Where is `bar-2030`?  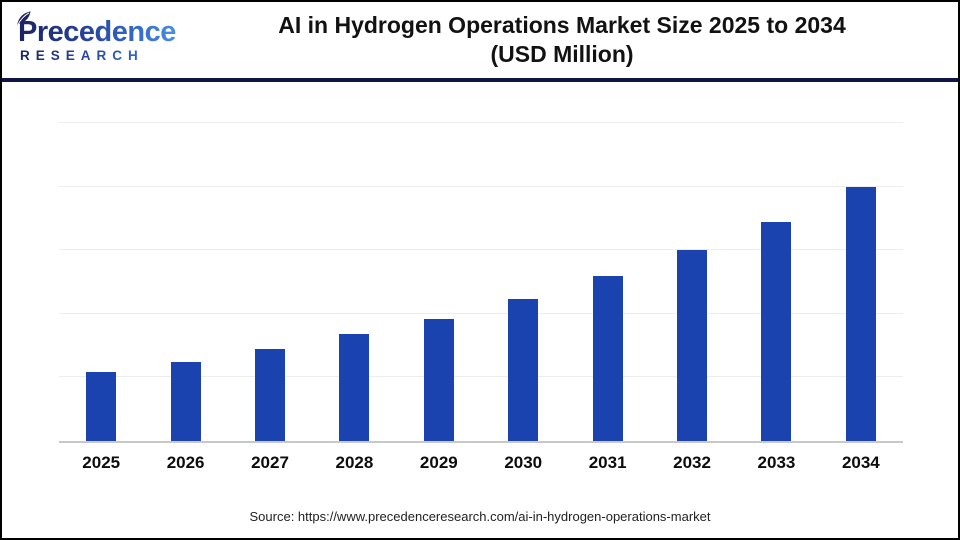 bar-2030 is located at coordinates (523, 369).